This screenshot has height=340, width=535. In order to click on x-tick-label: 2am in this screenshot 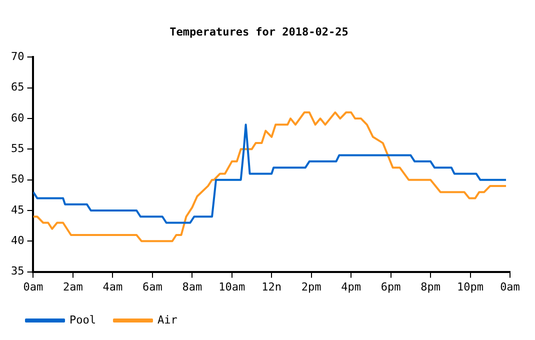, I will do `click(73, 287)`.